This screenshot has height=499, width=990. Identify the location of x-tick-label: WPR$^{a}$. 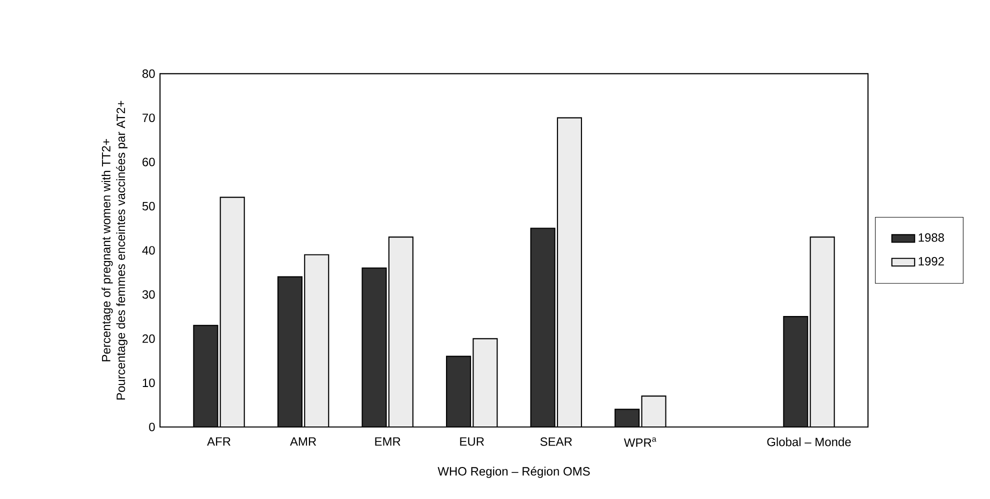
(640, 442).